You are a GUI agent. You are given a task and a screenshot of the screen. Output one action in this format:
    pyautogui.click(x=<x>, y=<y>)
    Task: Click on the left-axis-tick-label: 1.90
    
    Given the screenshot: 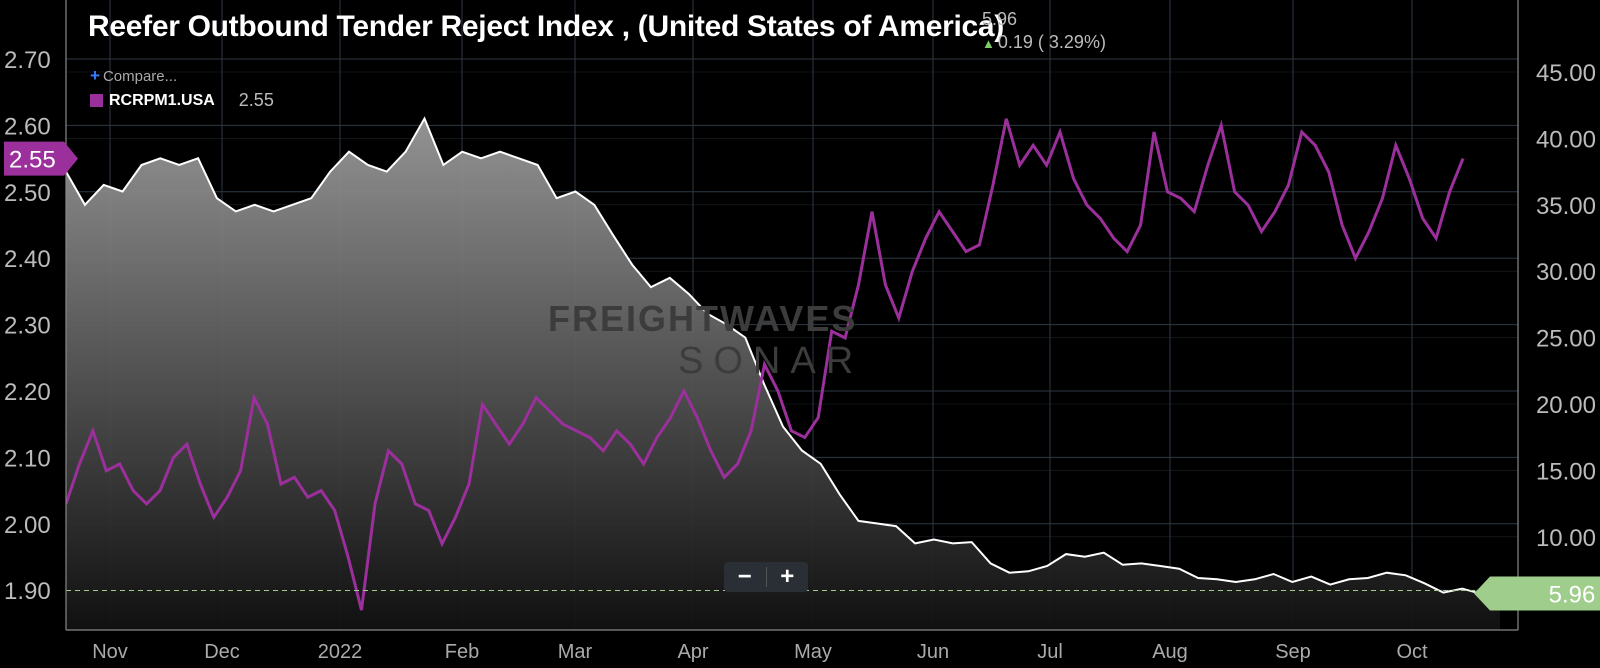 What is the action you would take?
    pyautogui.click(x=27, y=591)
    